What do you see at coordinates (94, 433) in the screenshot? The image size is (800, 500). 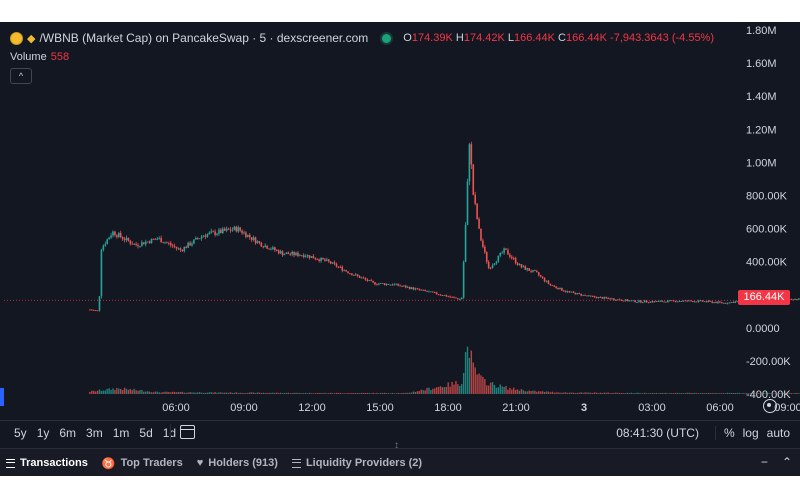 I see `range-3m: 3m` at bounding box center [94, 433].